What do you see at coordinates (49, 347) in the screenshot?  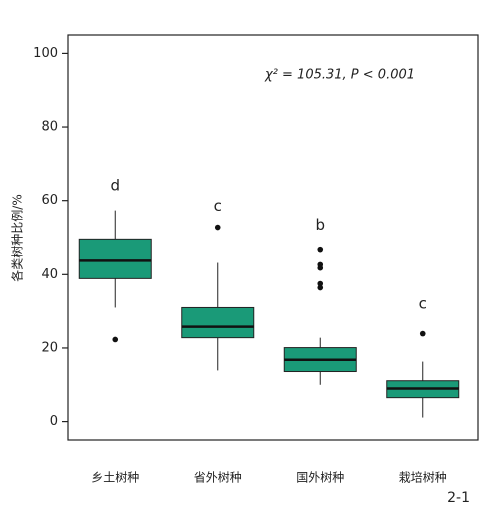 I see `y-tick-label: 20` at bounding box center [49, 347].